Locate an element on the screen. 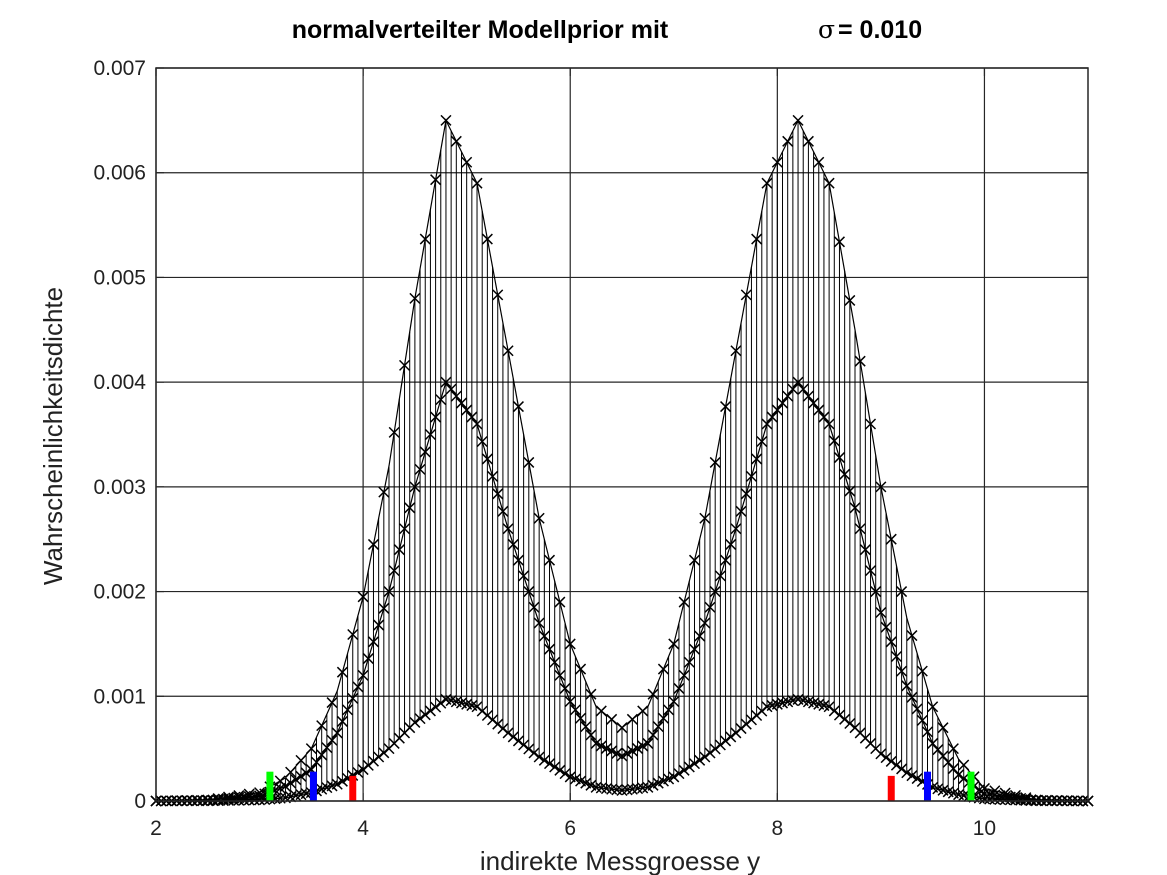 The image size is (1167, 875). y-tick-label: 0.001 is located at coordinates (119, 696).